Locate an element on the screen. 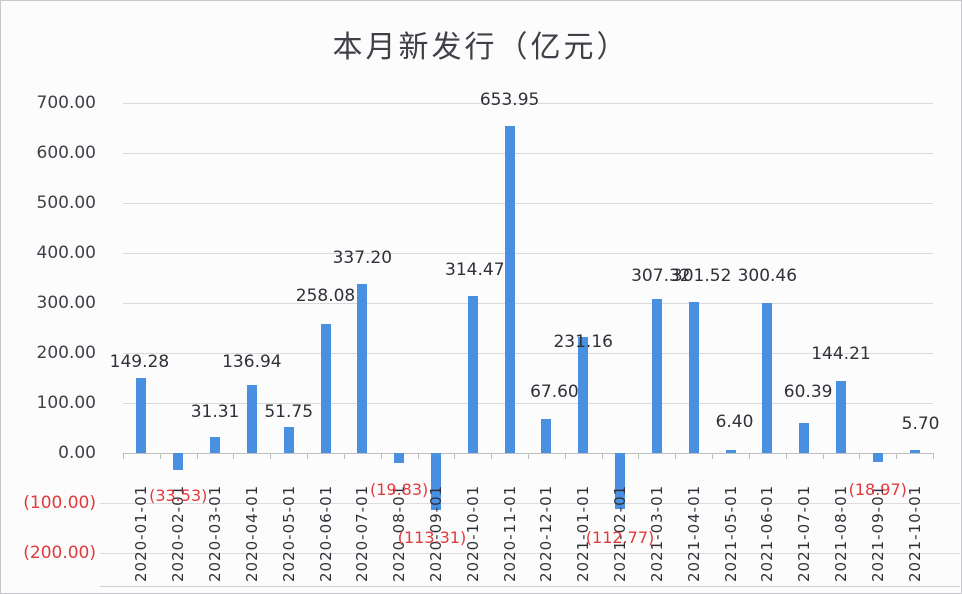  y-tick-label: 100.00 is located at coordinates (66, 403).